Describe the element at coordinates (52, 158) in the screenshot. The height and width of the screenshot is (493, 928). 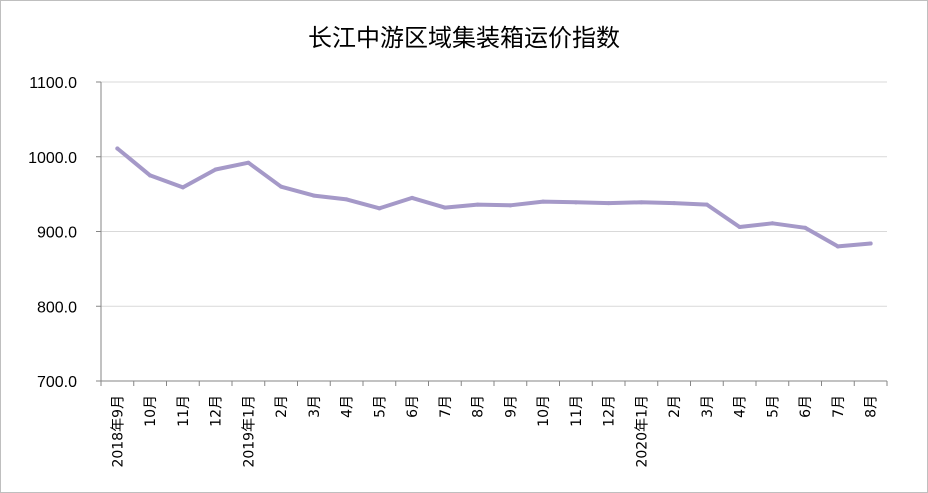
I see `y-tick-label: 1000.0` at that location.